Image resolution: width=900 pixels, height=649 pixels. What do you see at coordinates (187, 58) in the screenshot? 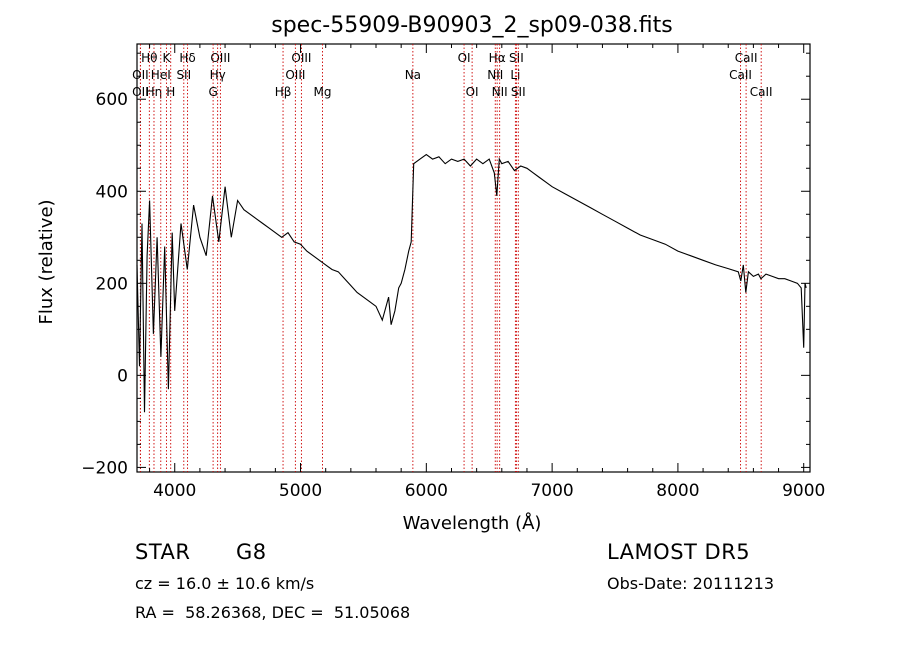
I see `spectral-line-label: Hδ` at bounding box center [187, 58].